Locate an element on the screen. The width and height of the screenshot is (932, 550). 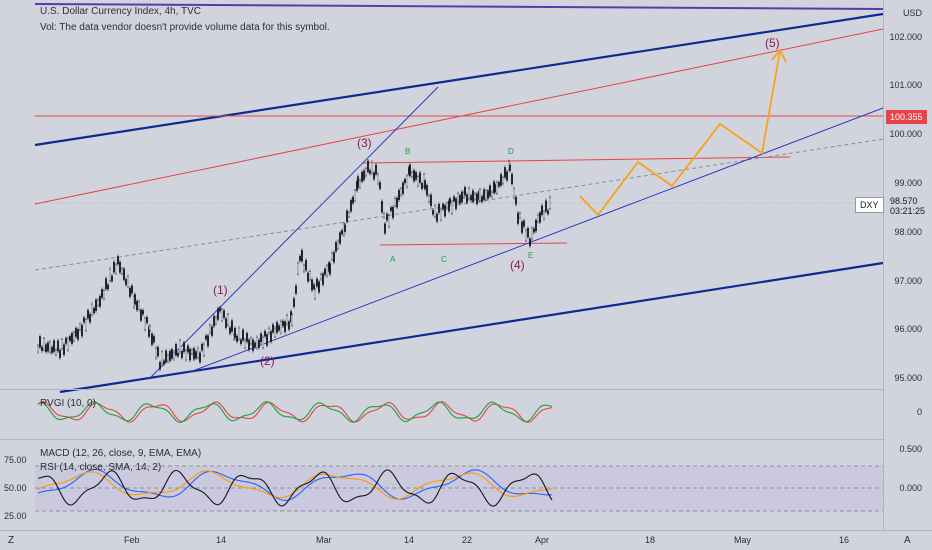
rvgi-signal-line is located at coordinates (295, 412).